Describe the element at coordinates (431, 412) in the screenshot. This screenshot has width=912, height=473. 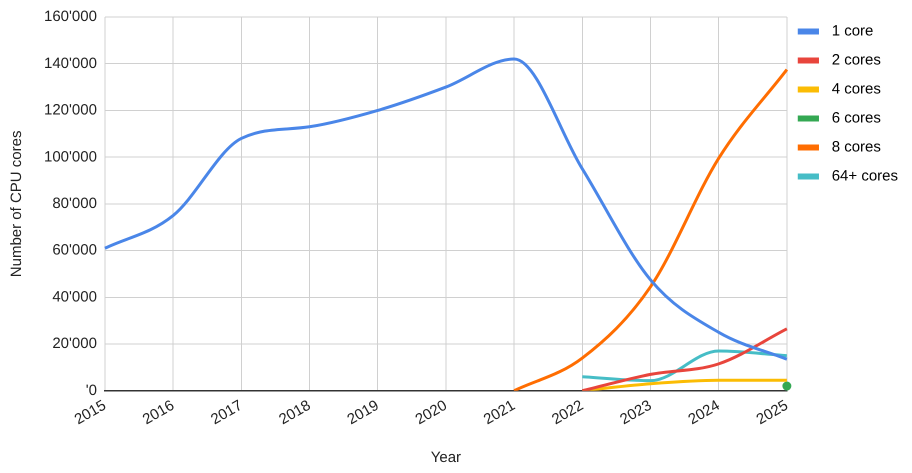
I see `x-tick-label: 2020` at that location.